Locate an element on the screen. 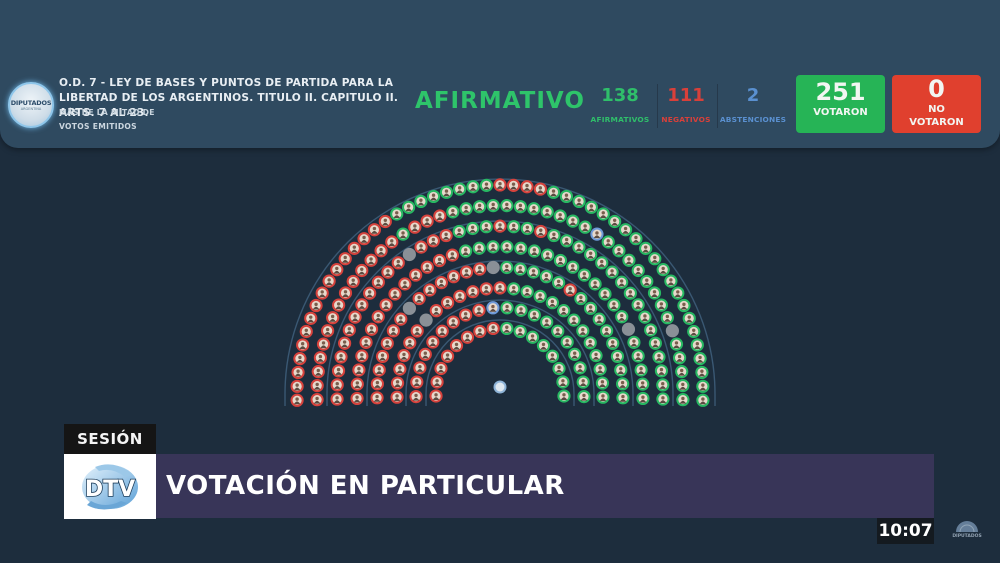 Image resolution: width=1000 pixels, height=563 pixels. president-seat is located at coordinates (500, 387).